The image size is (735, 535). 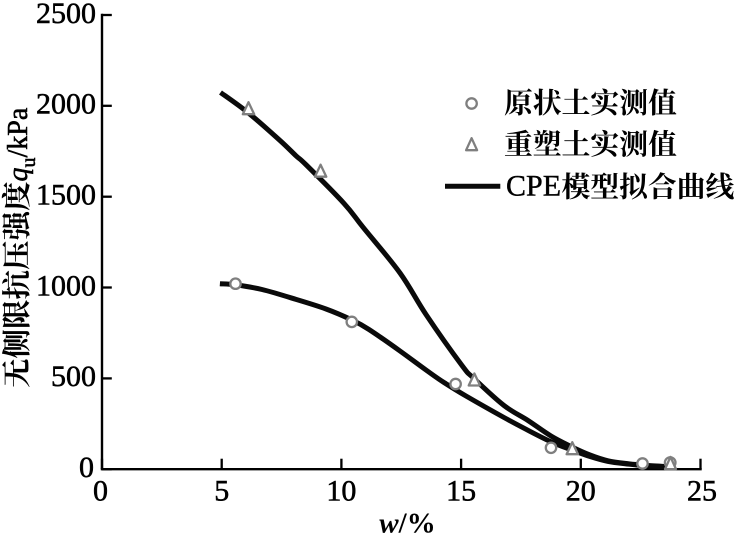 I want to click on svg-text: 1500, so click(x=66, y=195).